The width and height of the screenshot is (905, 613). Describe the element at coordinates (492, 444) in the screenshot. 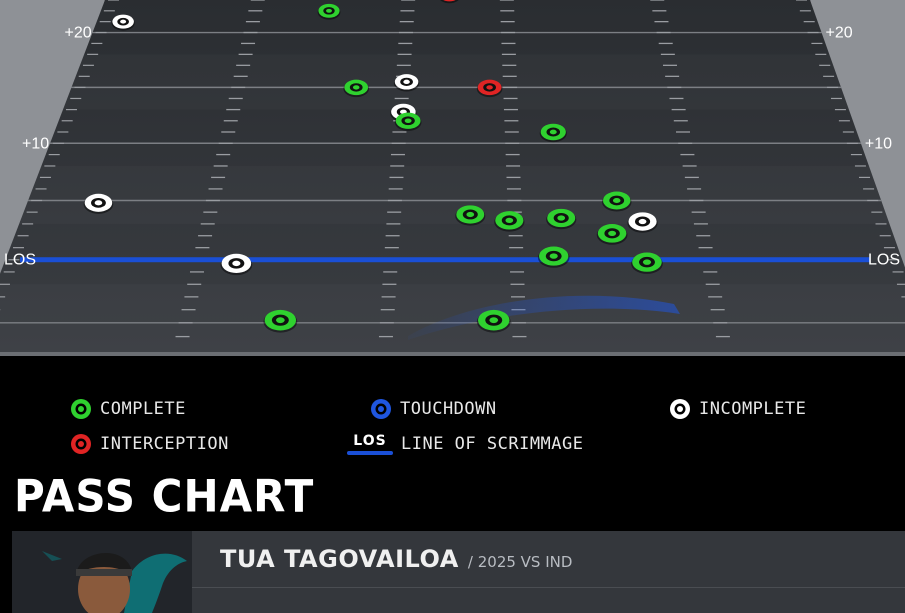

I see `legend-los-label: LINE OF SCRIMMAGE` at that location.